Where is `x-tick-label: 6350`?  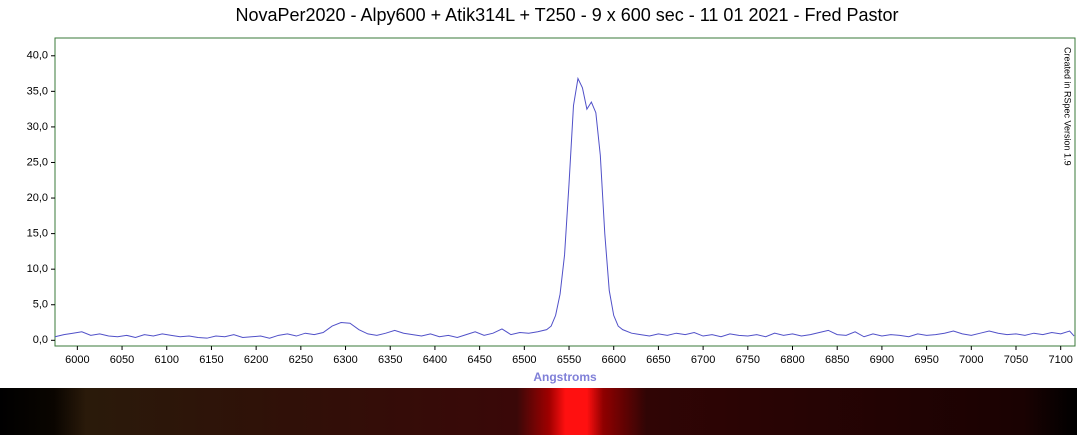 x-tick-label: 6350 is located at coordinates (390, 360).